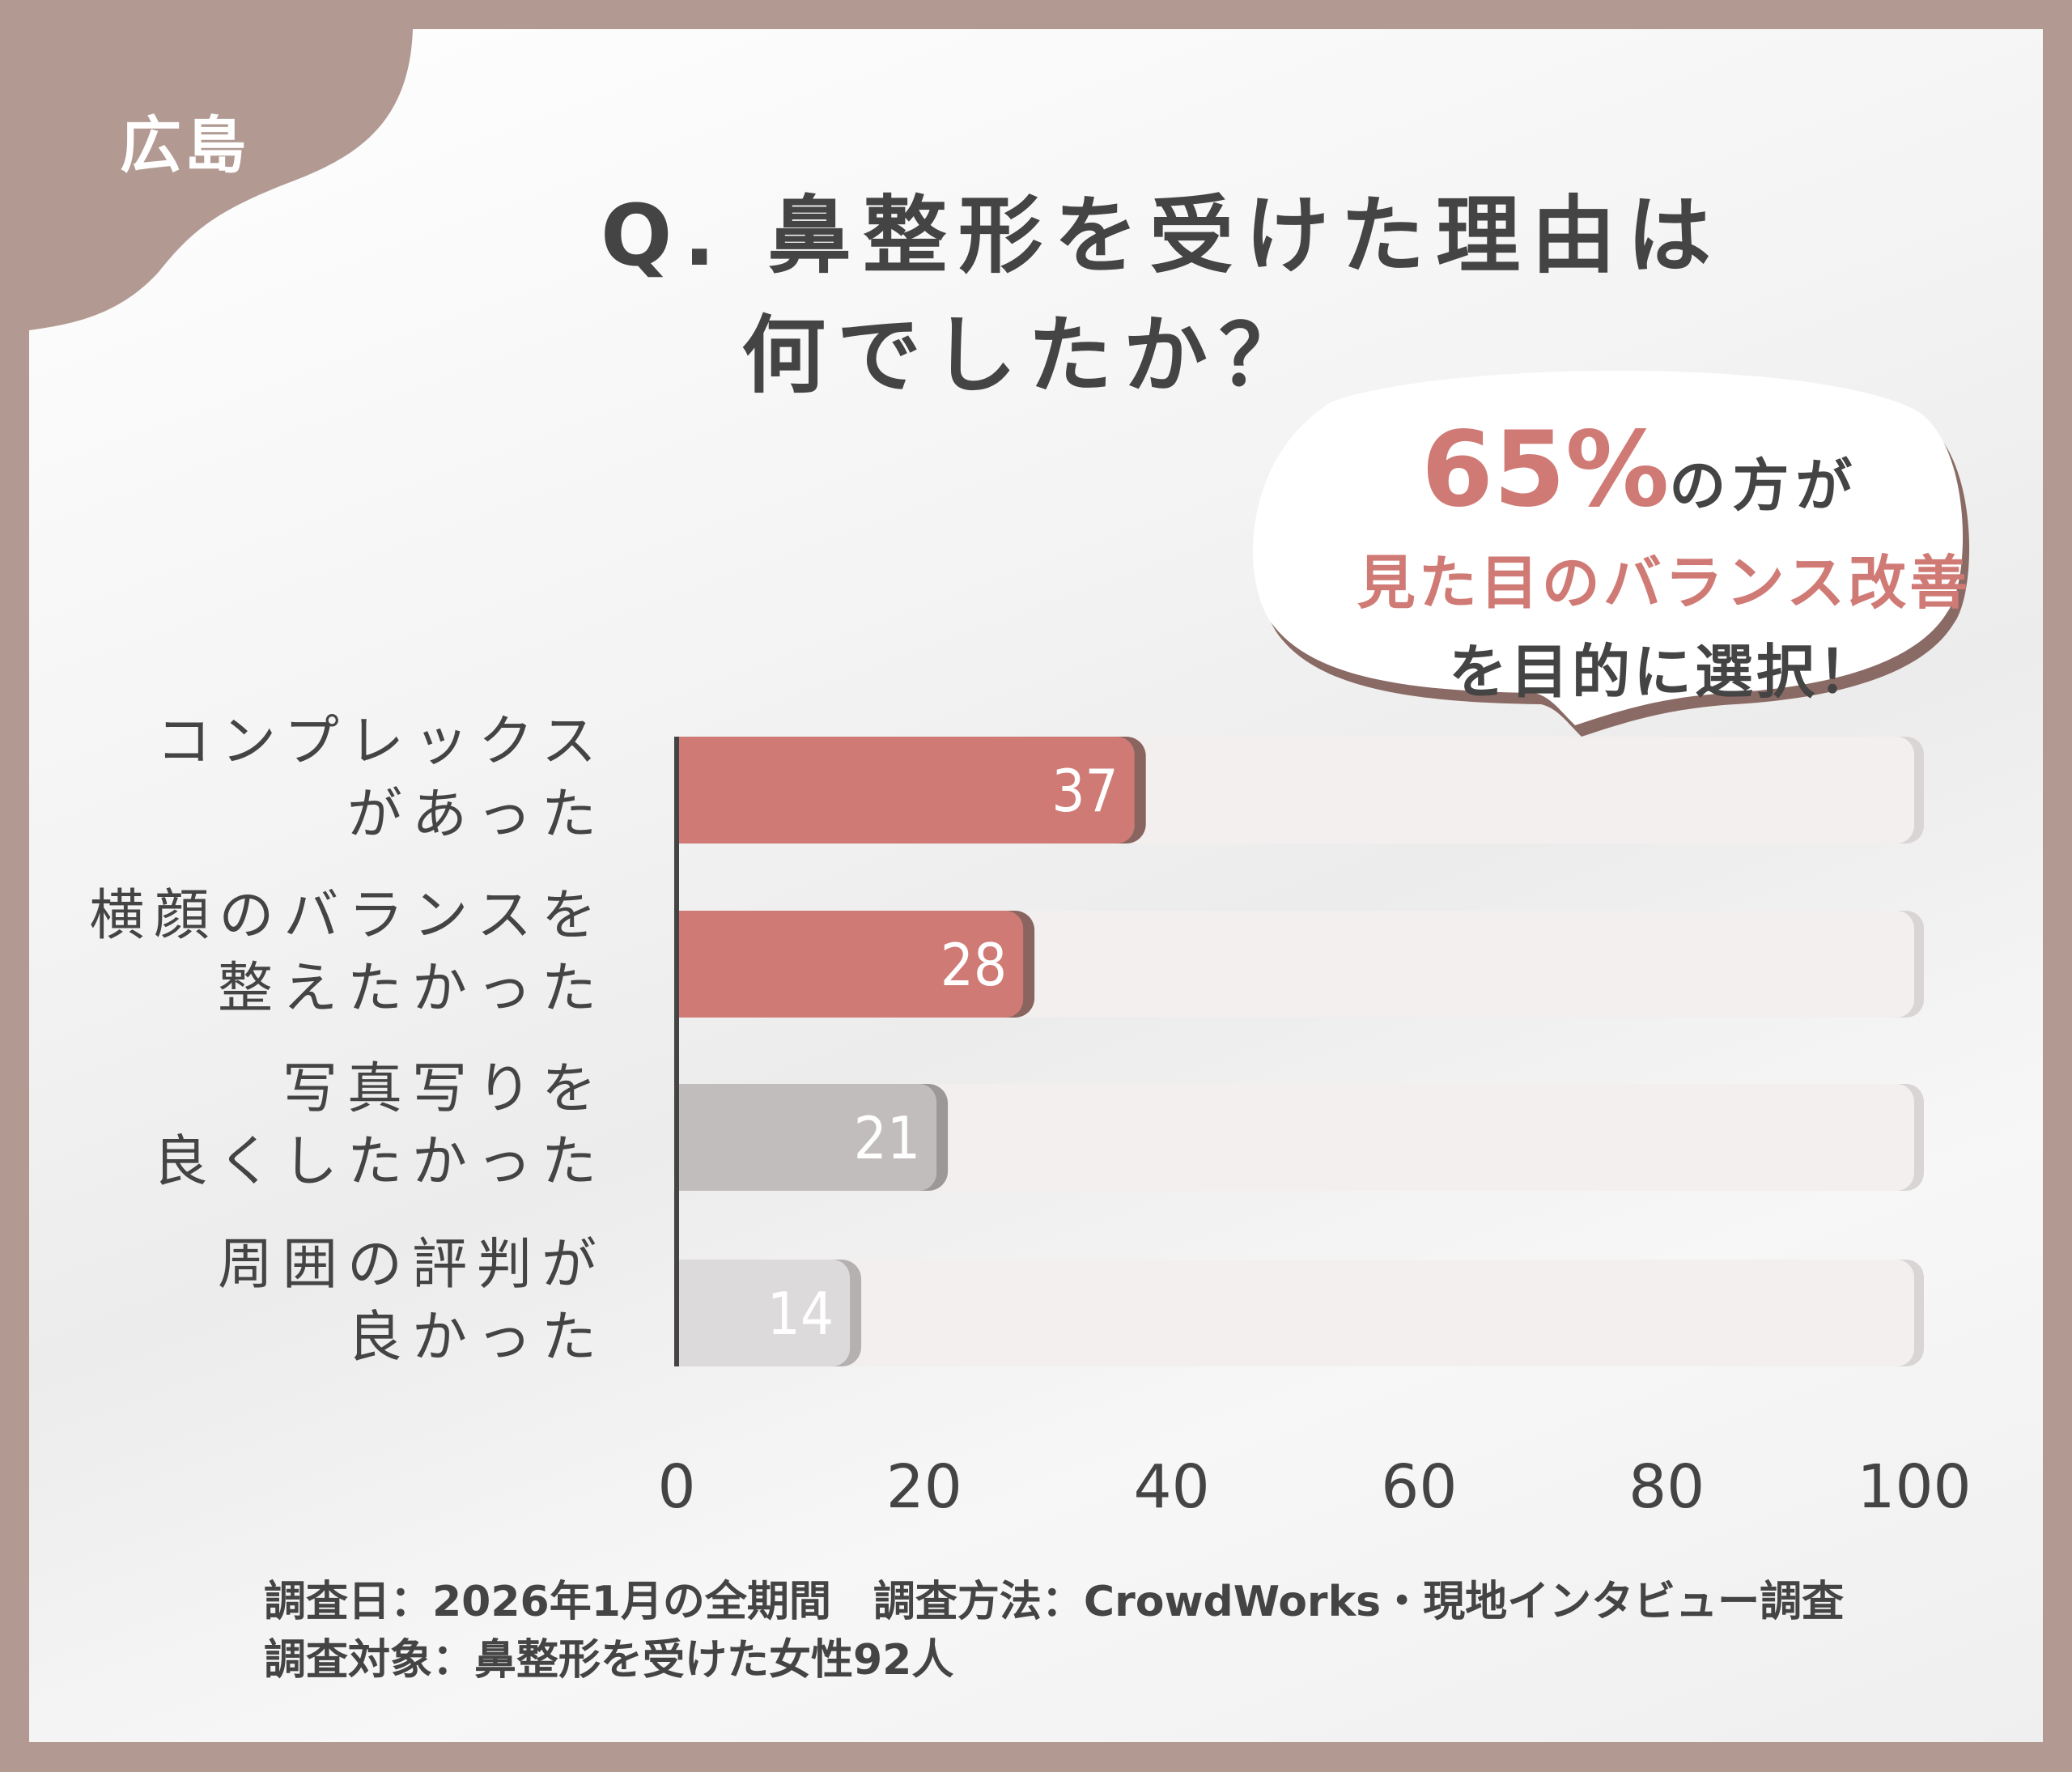  What do you see at coordinates (1028, 356) in the screenshot?
I see `title-line-2: 何でしたか？` at bounding box center [1028, 356].